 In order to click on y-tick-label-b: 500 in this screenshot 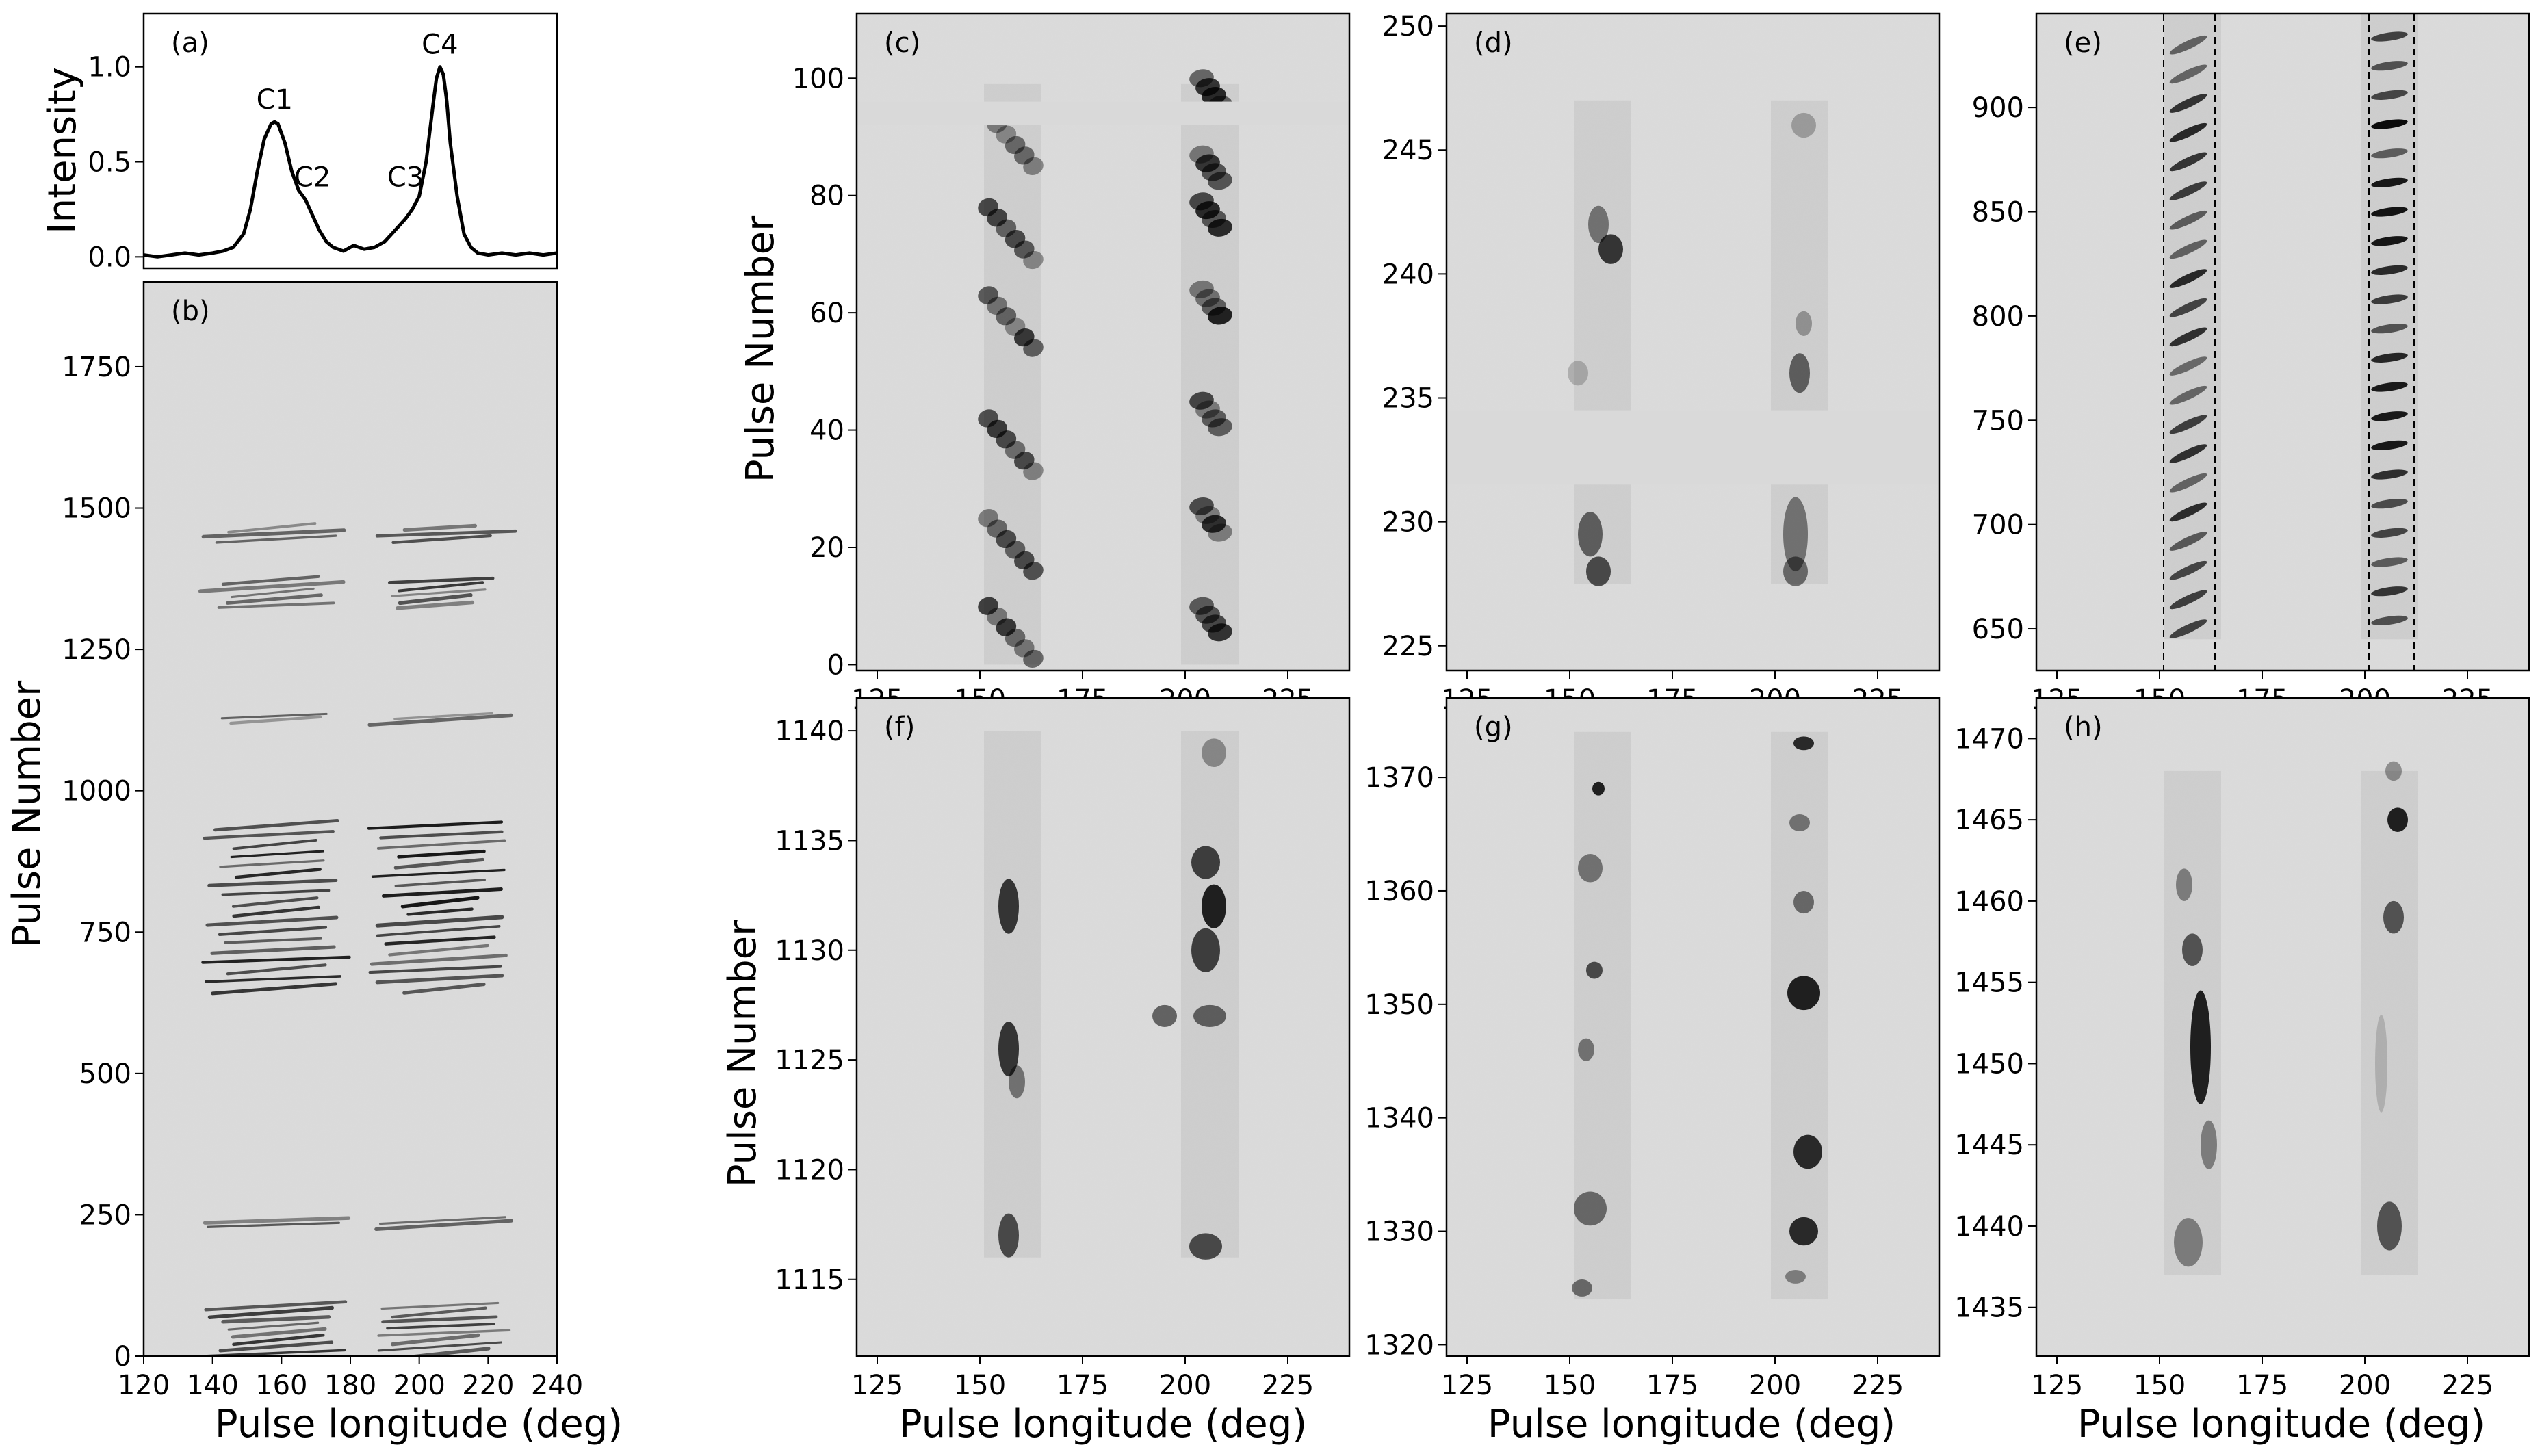, I will do `click(105, 1074)`.